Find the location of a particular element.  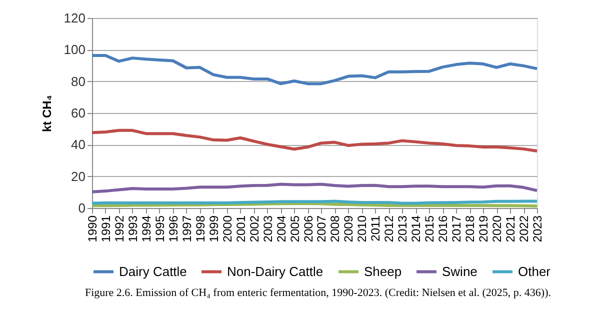

y-tick-label: 40 is located at coordinates (78, 144).